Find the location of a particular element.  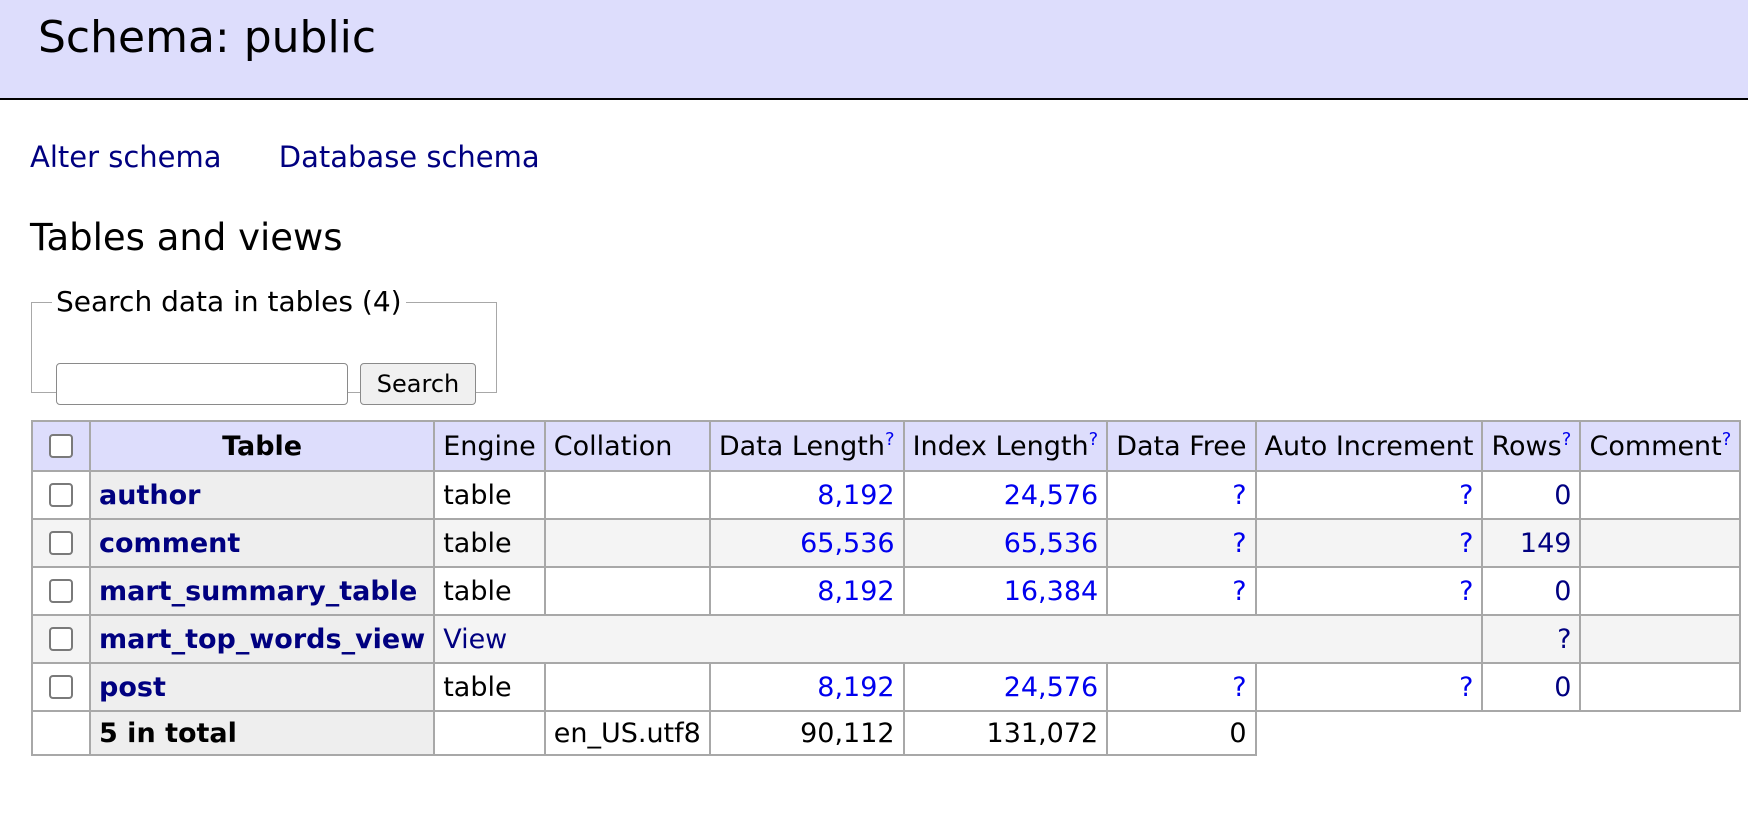

table-name-link: post is located at coordinates (132, 687).